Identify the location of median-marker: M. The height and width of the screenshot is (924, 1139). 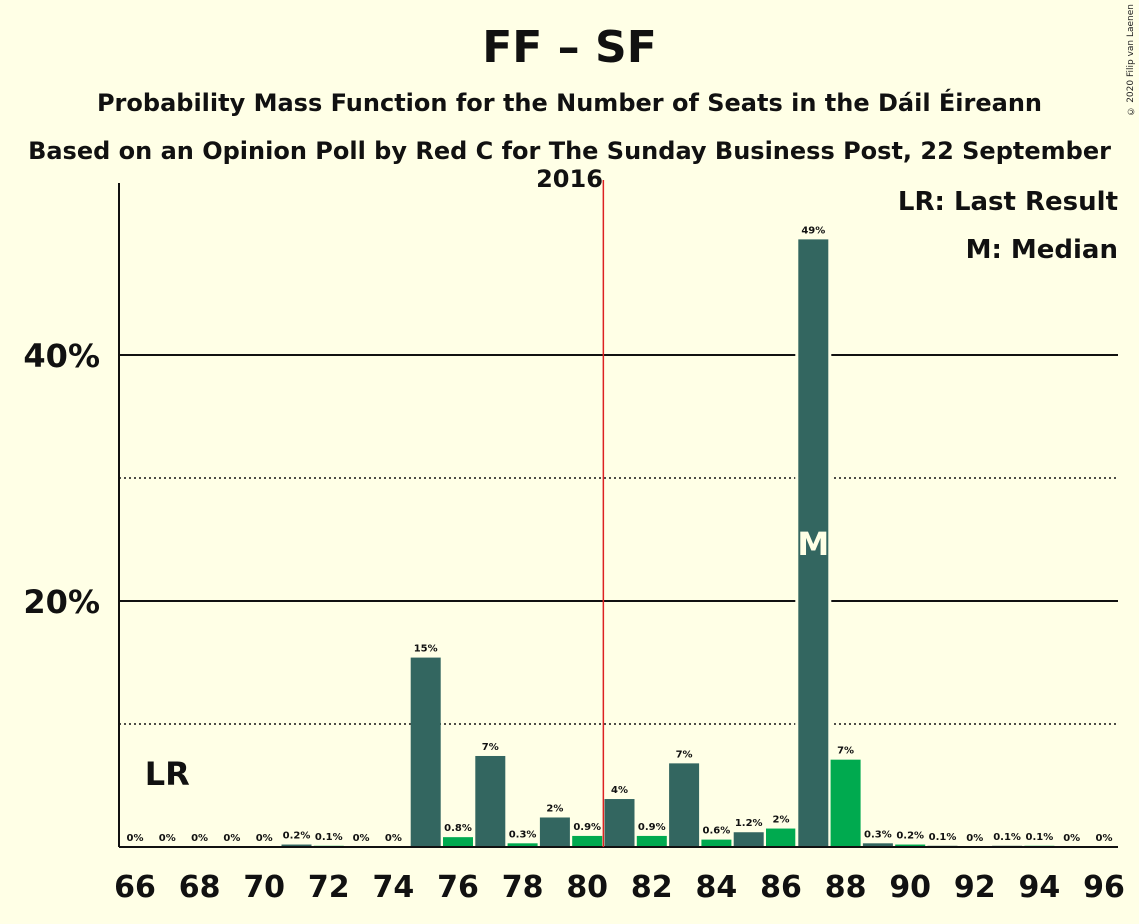
(813, 544).